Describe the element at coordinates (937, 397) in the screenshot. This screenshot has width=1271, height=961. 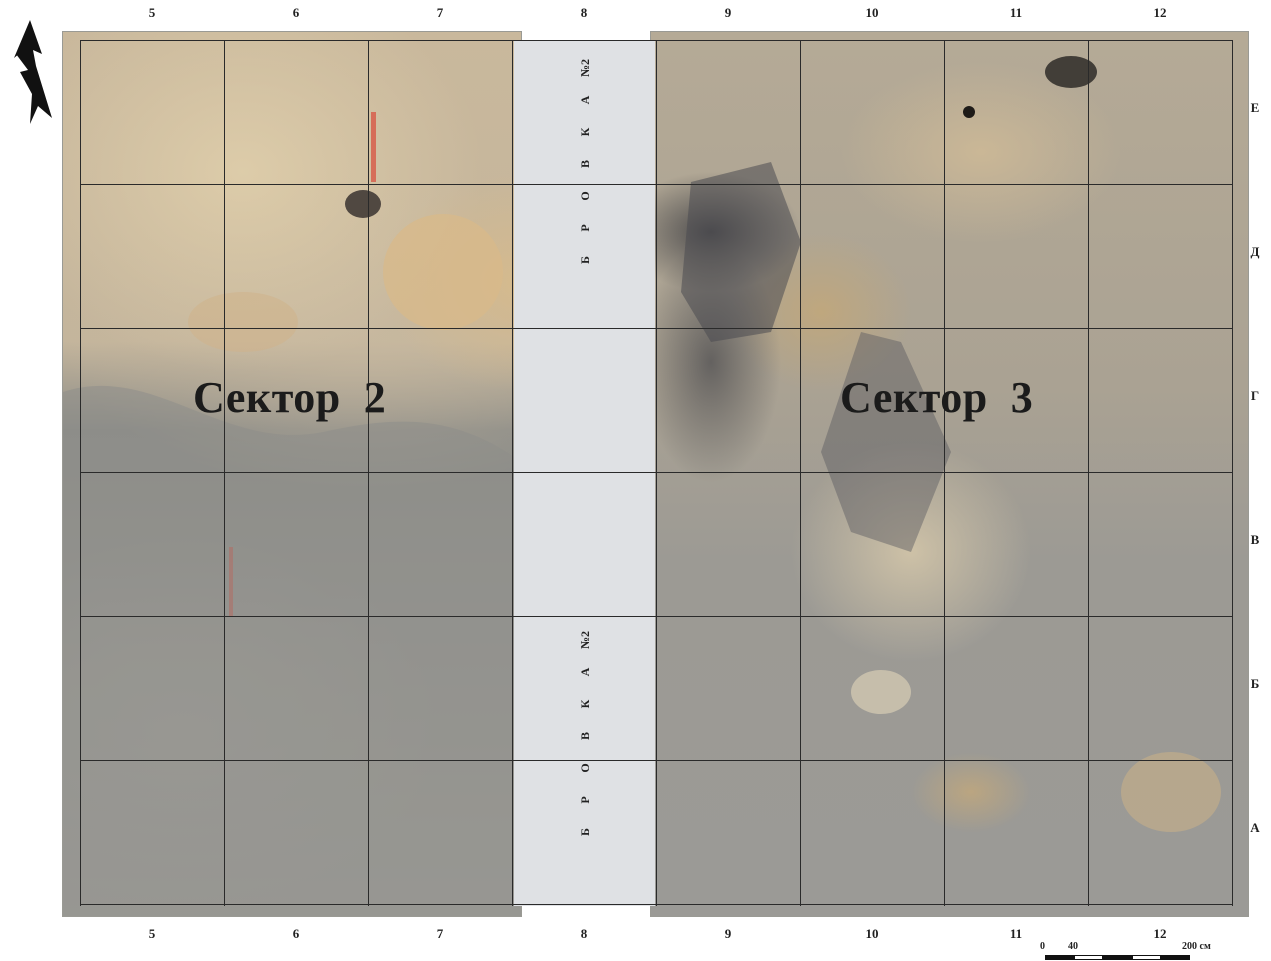
I see `sector-3-title: Сектор 3` at that location.